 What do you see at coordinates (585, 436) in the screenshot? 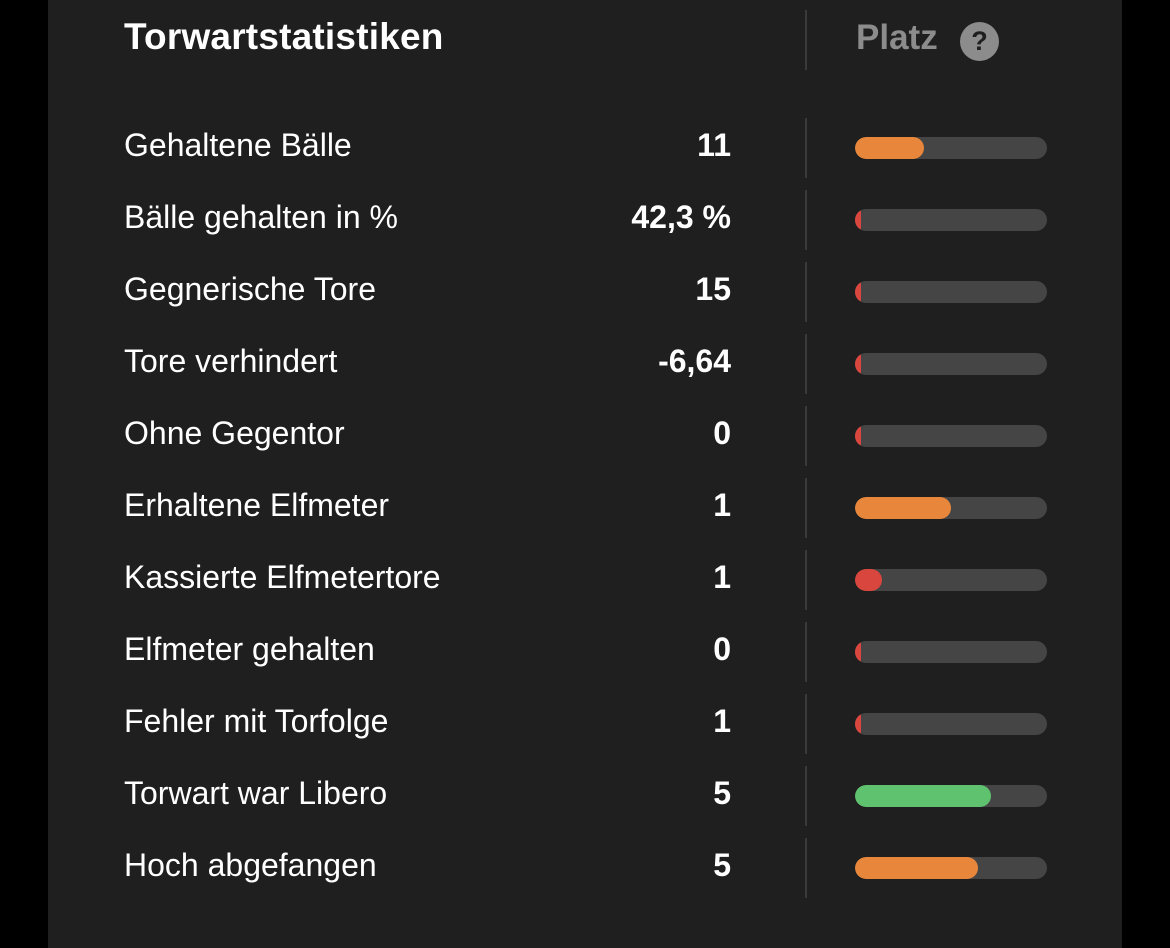
I see `stat-row: Ohne Gegentor 0` at bounding box center [585, 436].